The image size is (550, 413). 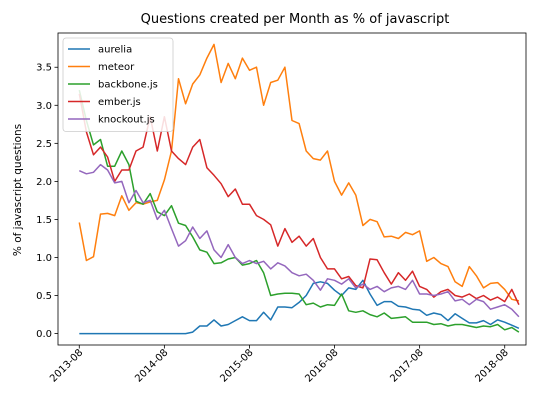 I want to click on legend-label-1: meteor, so click(x=116, y=67).